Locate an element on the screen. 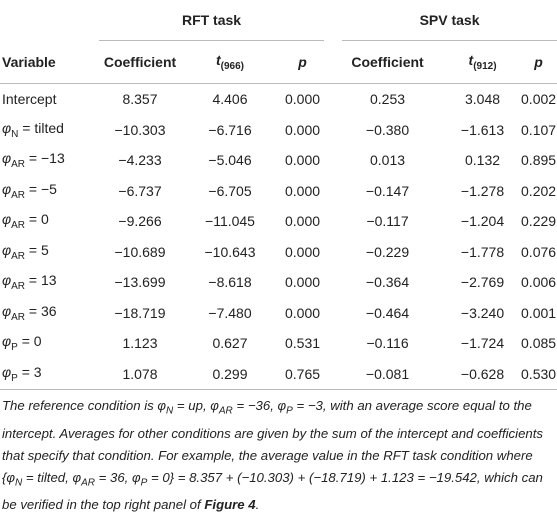 This screenshot has height=516, width=557. table-row: φP = 3 1.078 0.299 0.765 −0.081 −0.628 0.530 is located at coordinates (278, 374).